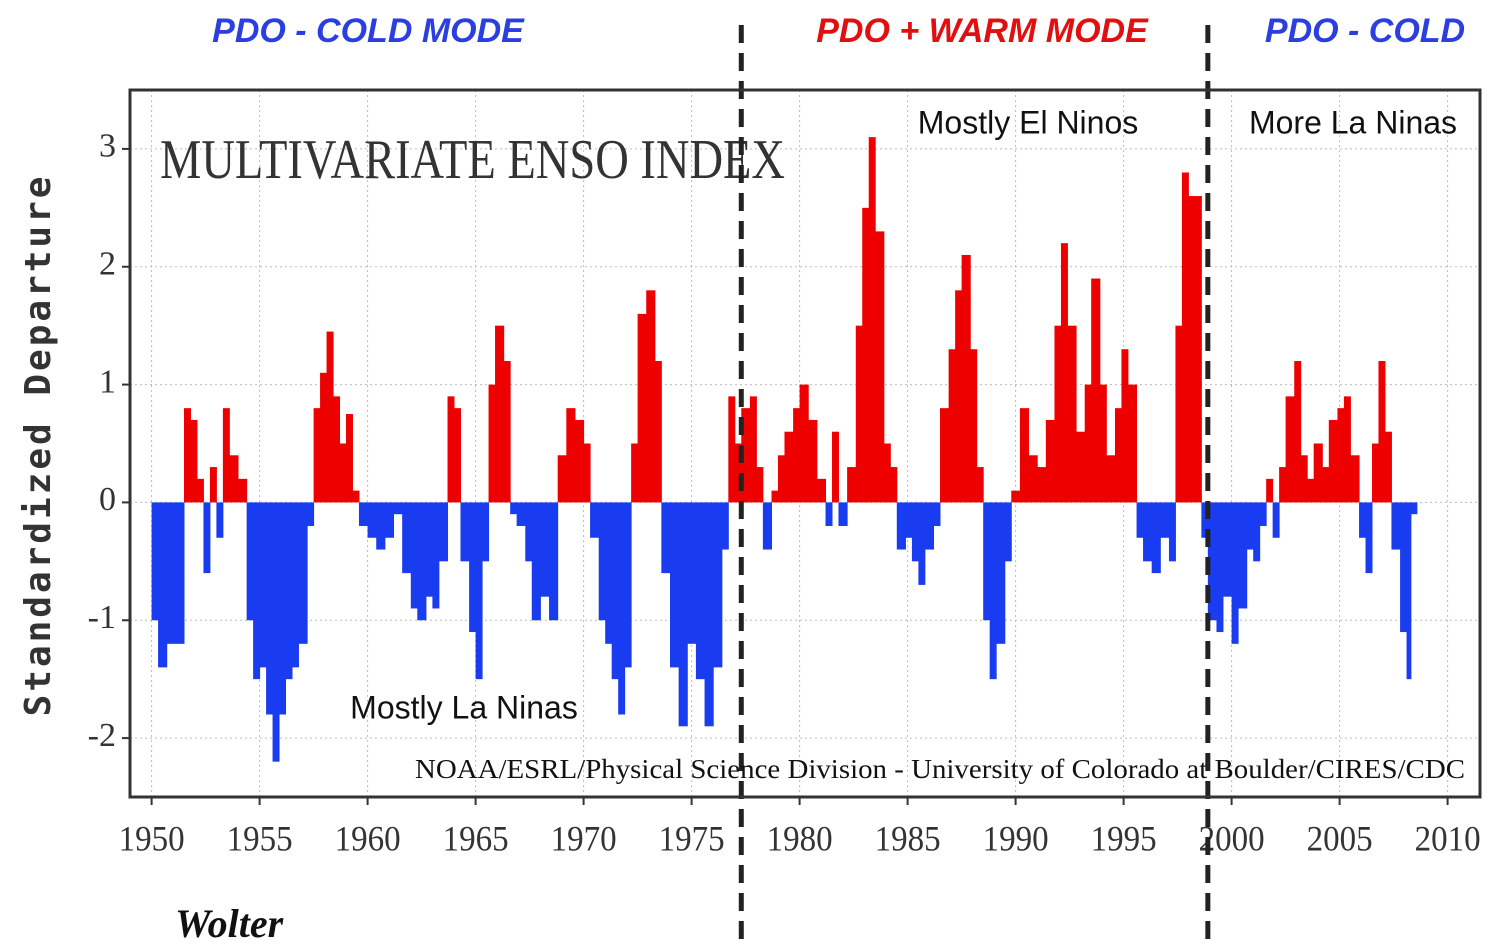 The width and height of the screenshot is (1497, 948). What do you see at coordinates (908, 838) in the screenshot?
I see `x-tick-label: 1985` at bounding box center [908, 838].